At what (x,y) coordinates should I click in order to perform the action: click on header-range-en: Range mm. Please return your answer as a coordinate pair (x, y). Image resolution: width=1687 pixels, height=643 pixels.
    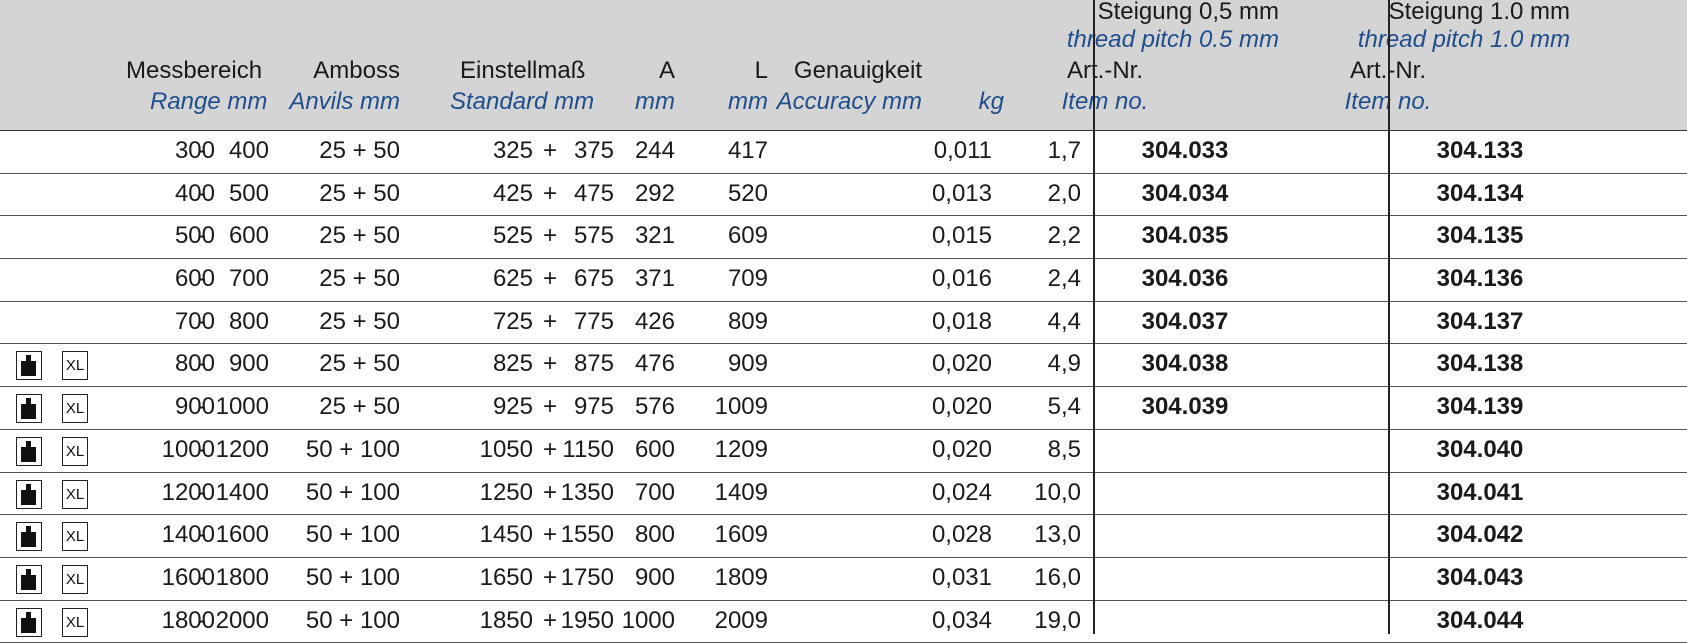
    Looking at the image, I should click on (209, 101).